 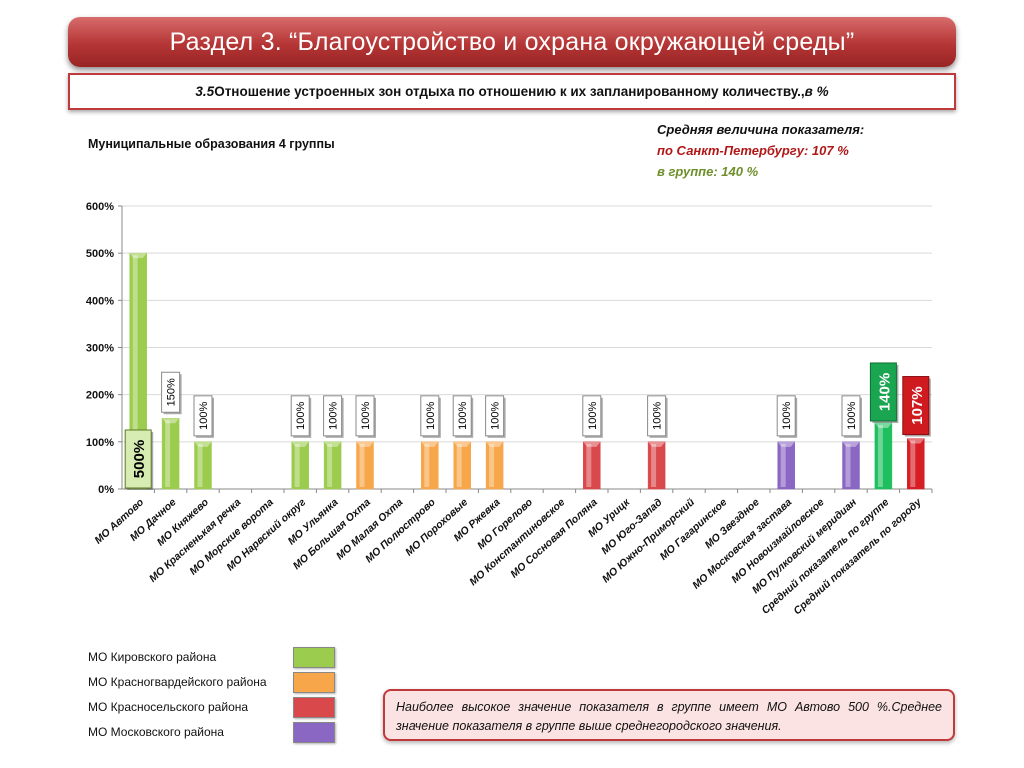 I want to click on legend-label: МО Красногвардейского района, so click(x=177, y=682).